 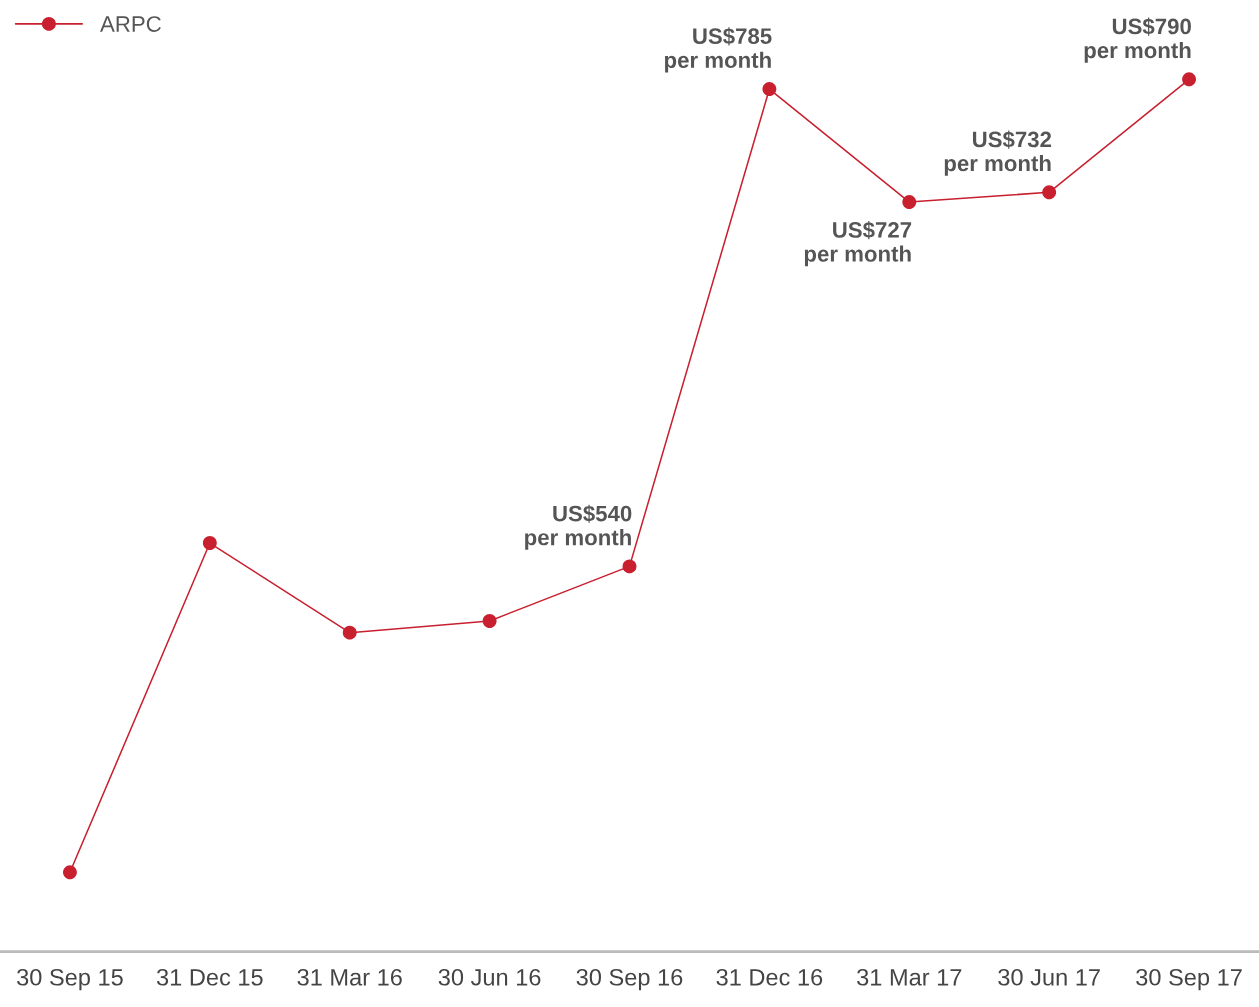 What do you see at coordinates (70, 979) in the screenshot?
I see `x-tick-label: 30 Sep 15` at bounding box center [70, 979].